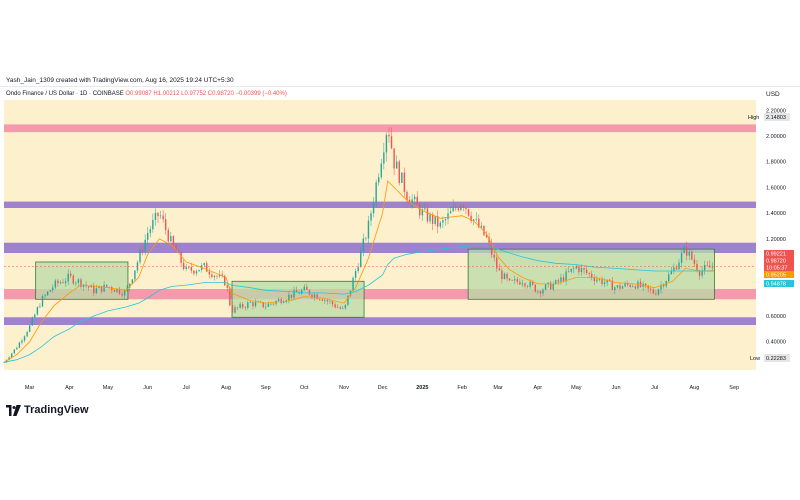  What do you see at coordinates (773, 94) in the screenshot?
I see `currency-label: USD` at bounding box center [773, 94].